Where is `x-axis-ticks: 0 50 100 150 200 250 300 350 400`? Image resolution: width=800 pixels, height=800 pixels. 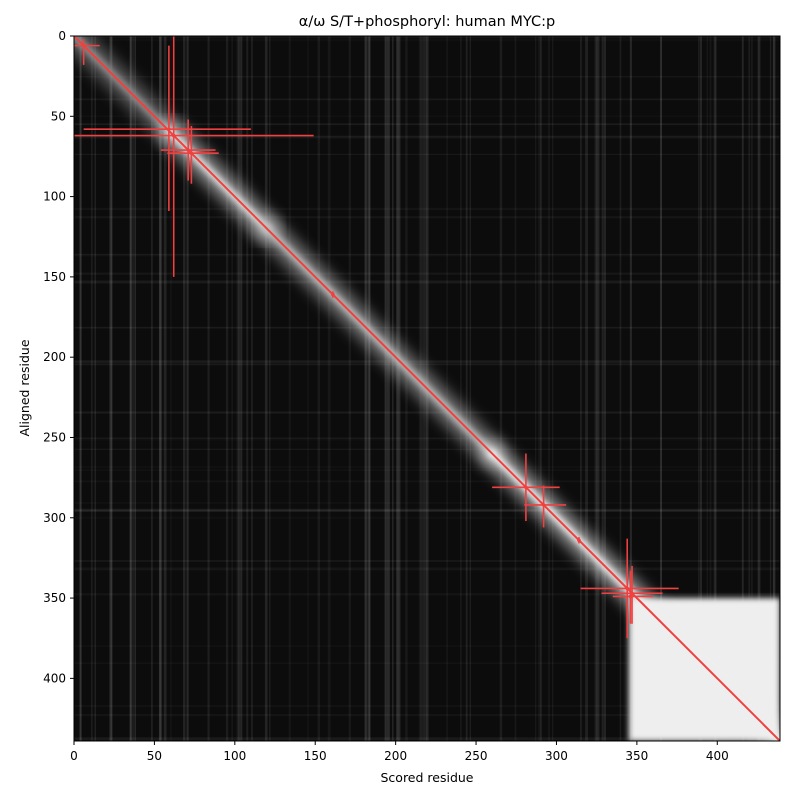
x-axis-ticks: 0 50 100 150 200 250 300 350 400 is located at coordinates (399, 752).